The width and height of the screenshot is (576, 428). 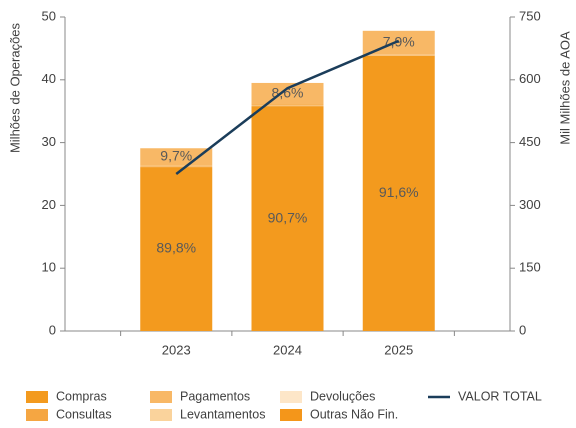 I want to click on legend-label: Levantamentos, so click(x=222, y=414).